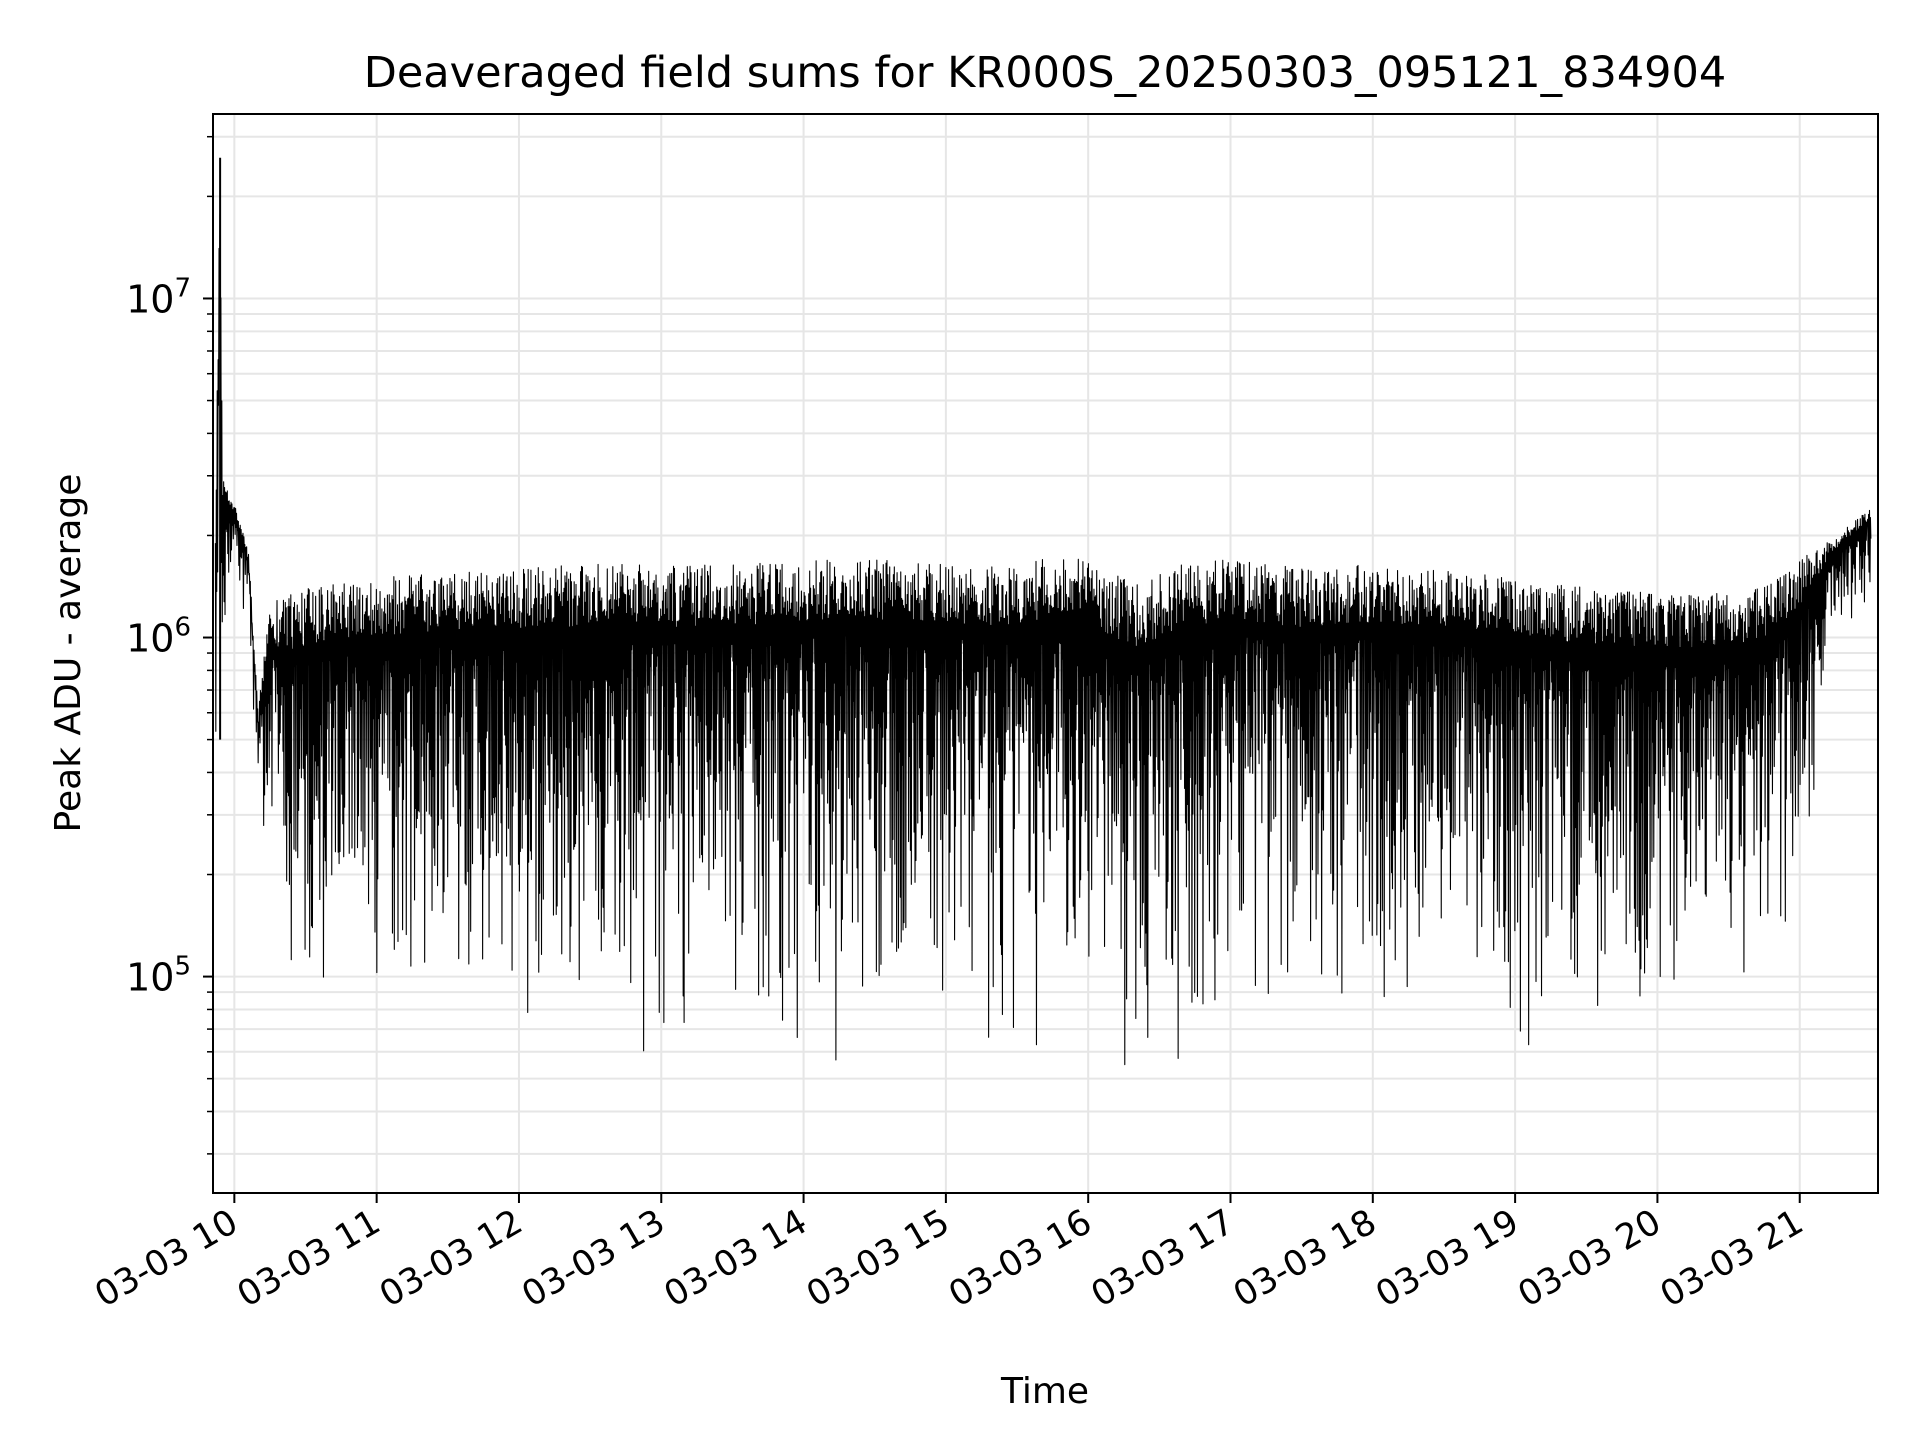 The height and width of the screenshot is (1440, 1920). I want to click on y-axis: 105 106 107, so click(169, 645).